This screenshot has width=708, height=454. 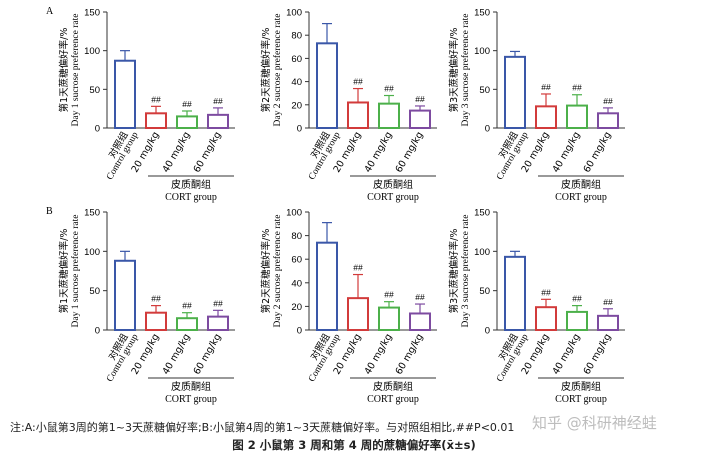 I want to click on y-tick-label: 60, so click(x=296, y=59).